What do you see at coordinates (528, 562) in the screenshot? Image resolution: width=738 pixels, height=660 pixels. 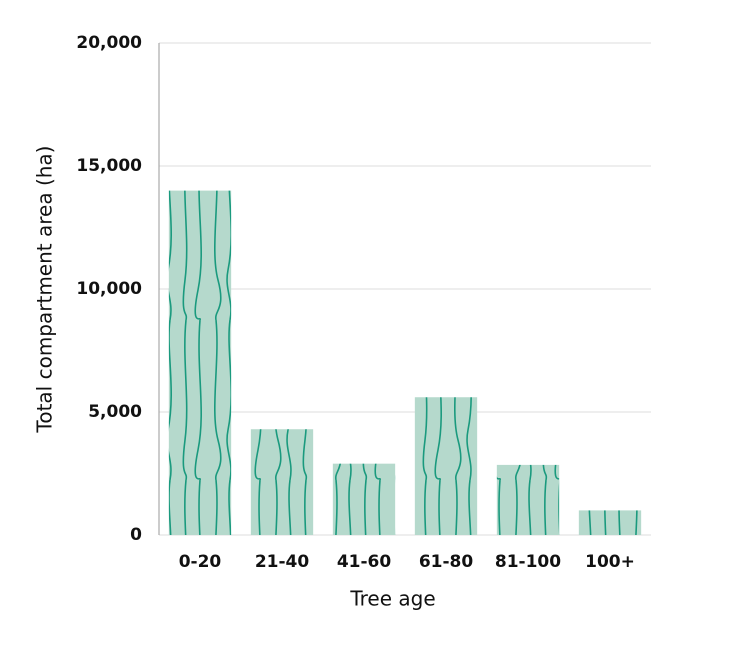 I see `x-tick-label: 81-100` at bounding box center [528, 562].